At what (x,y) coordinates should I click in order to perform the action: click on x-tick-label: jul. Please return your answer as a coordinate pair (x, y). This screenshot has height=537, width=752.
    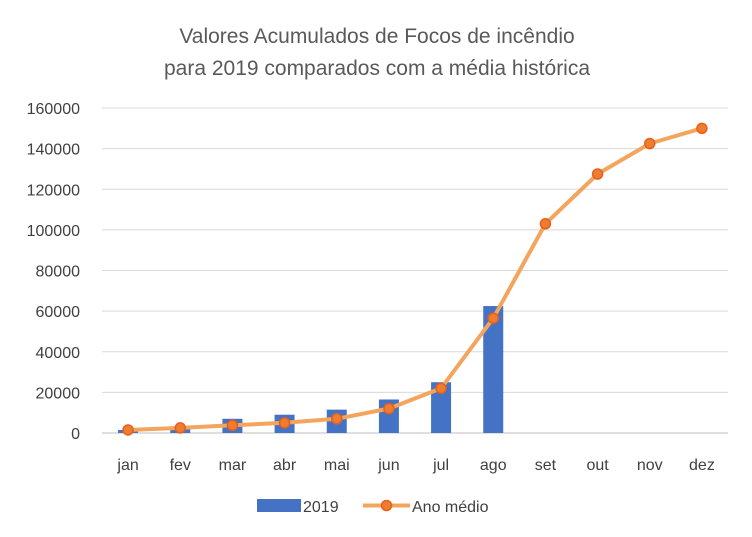
    Looking at the image, I should click on (440, 465).